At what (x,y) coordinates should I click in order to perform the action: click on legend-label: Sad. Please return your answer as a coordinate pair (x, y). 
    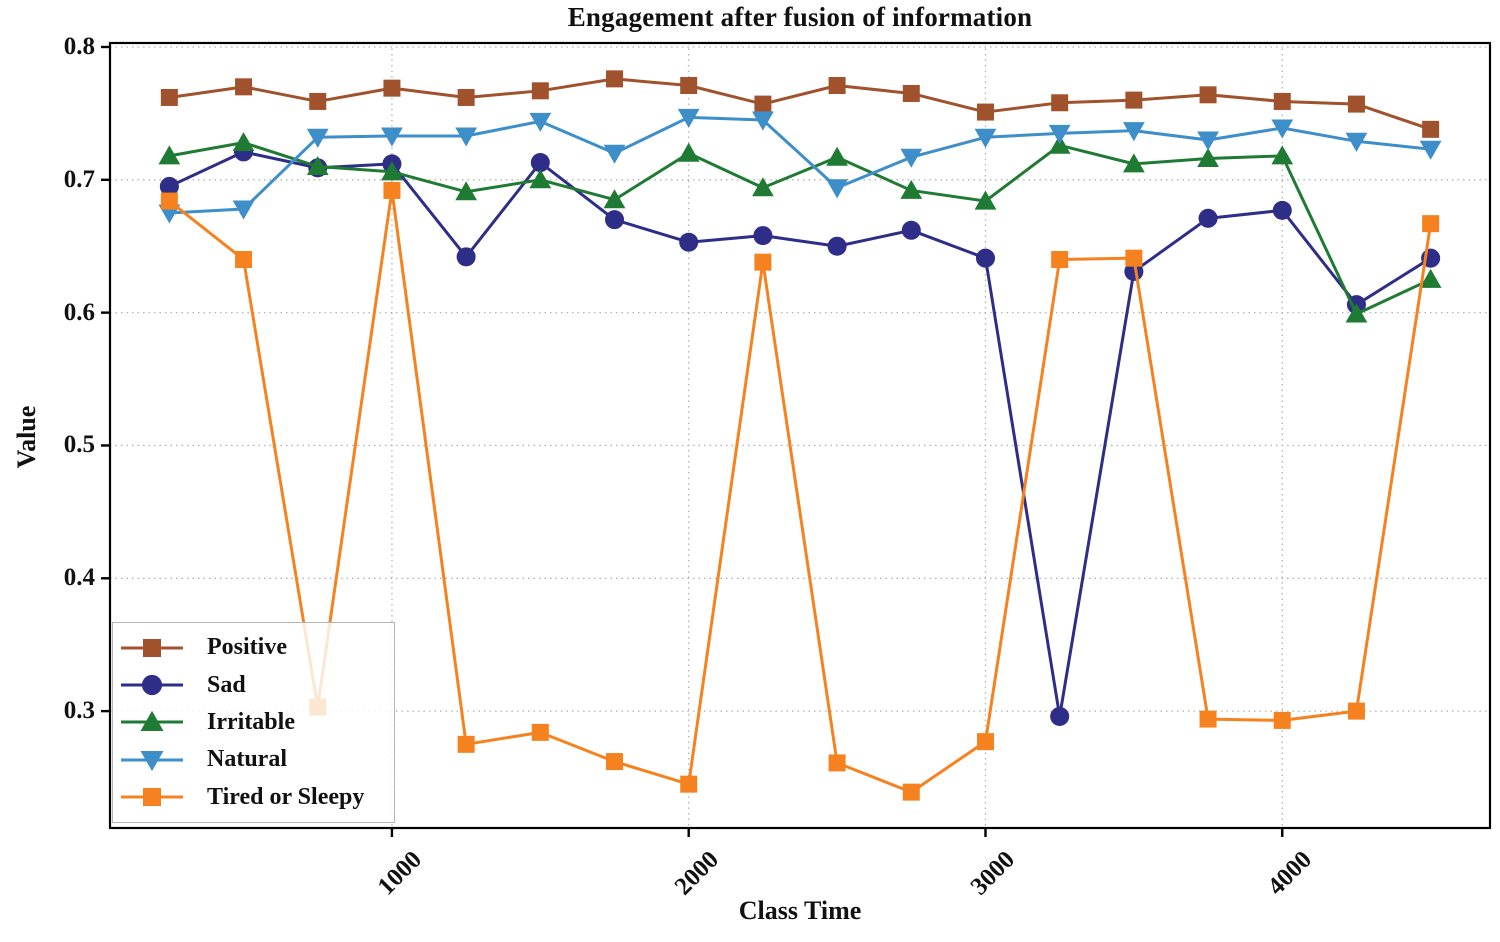
    Looking at the image, I should click on (226, 684).